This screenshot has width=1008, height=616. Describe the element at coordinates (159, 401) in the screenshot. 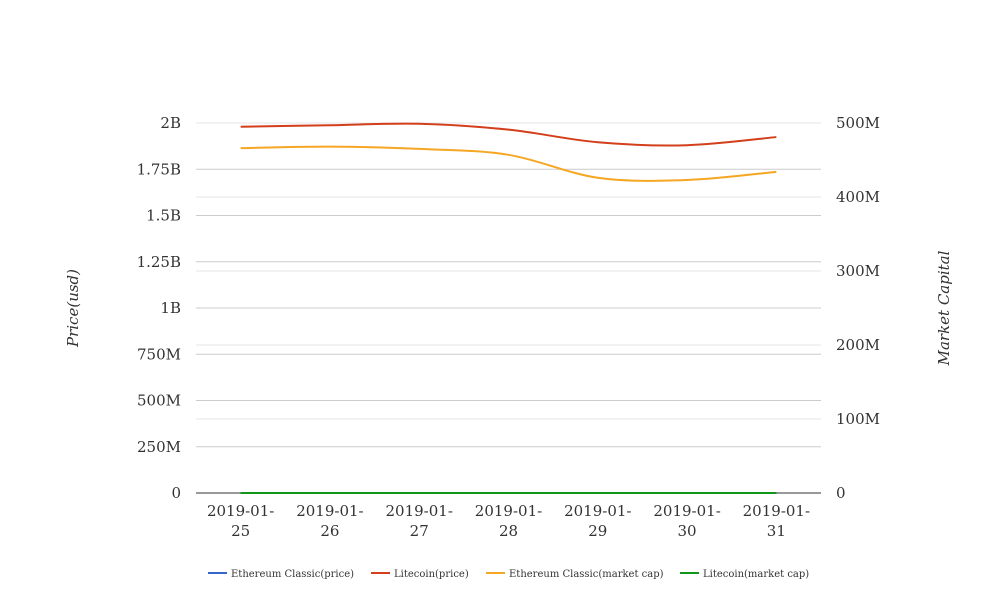

I see `y-tick-label: 500M` at that location.